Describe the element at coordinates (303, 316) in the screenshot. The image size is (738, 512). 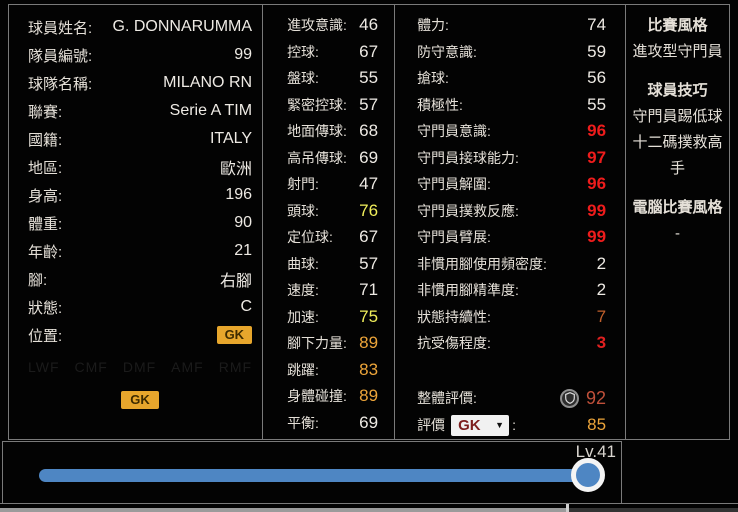
I see `stat-label: 加速:` at that location.